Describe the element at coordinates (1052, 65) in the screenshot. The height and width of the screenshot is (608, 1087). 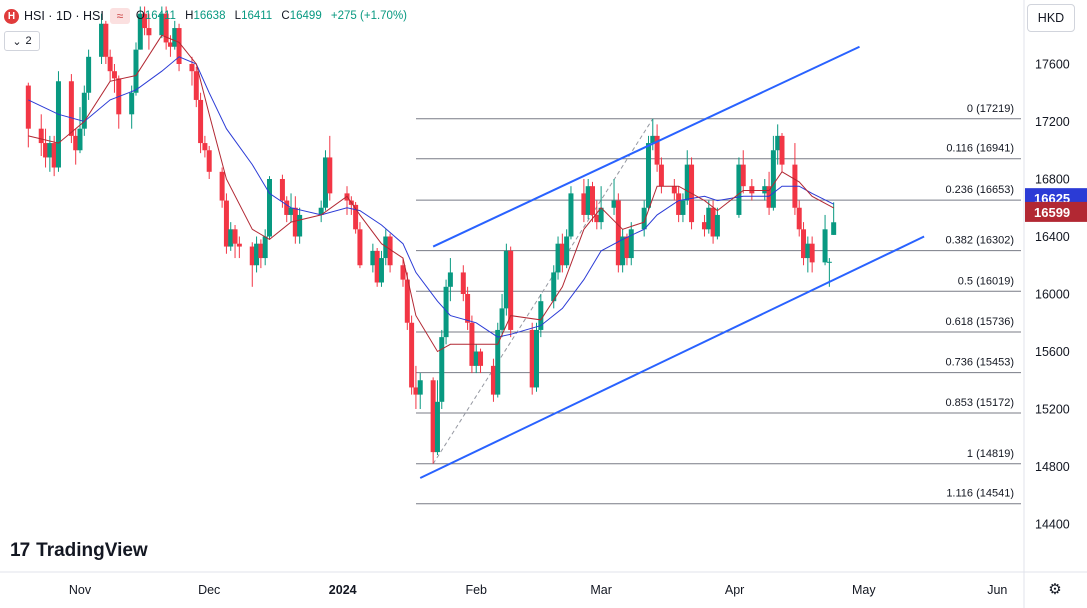
I see `price-tick-label: 17600` at that location.